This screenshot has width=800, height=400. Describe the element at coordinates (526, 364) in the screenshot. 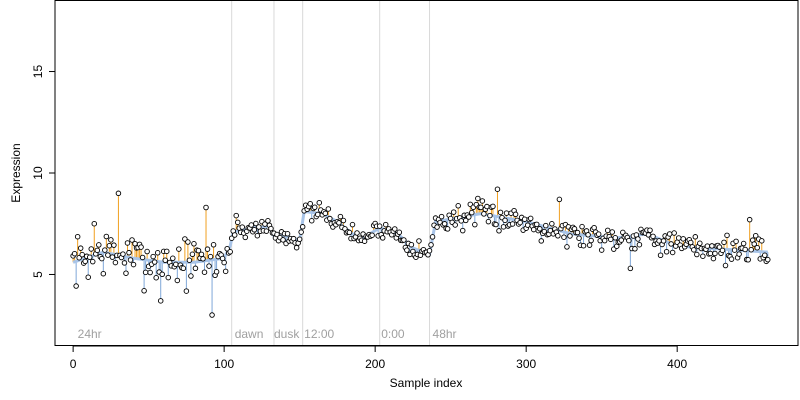

I see `x-tick-label: 300` at that location.